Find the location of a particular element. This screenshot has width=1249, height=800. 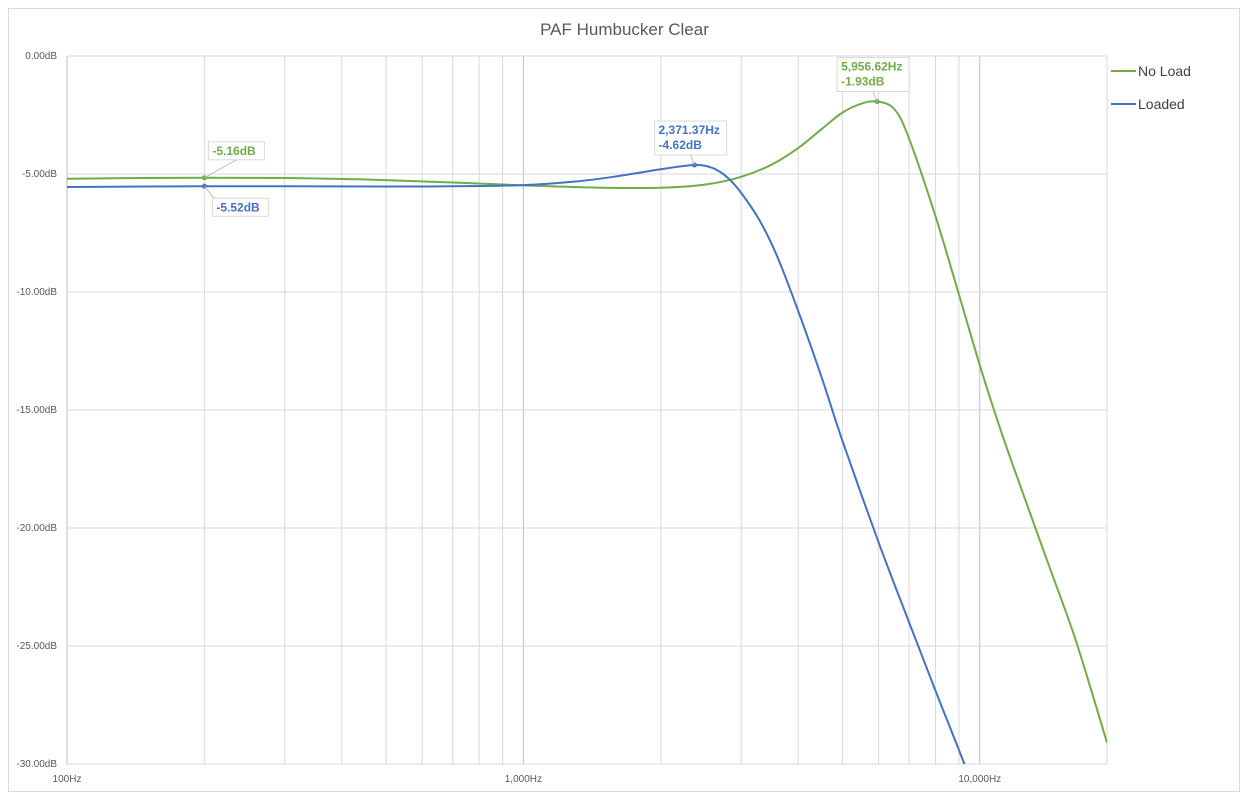

y-tick-label: 0.00dB is located at coordinates (41, 56).